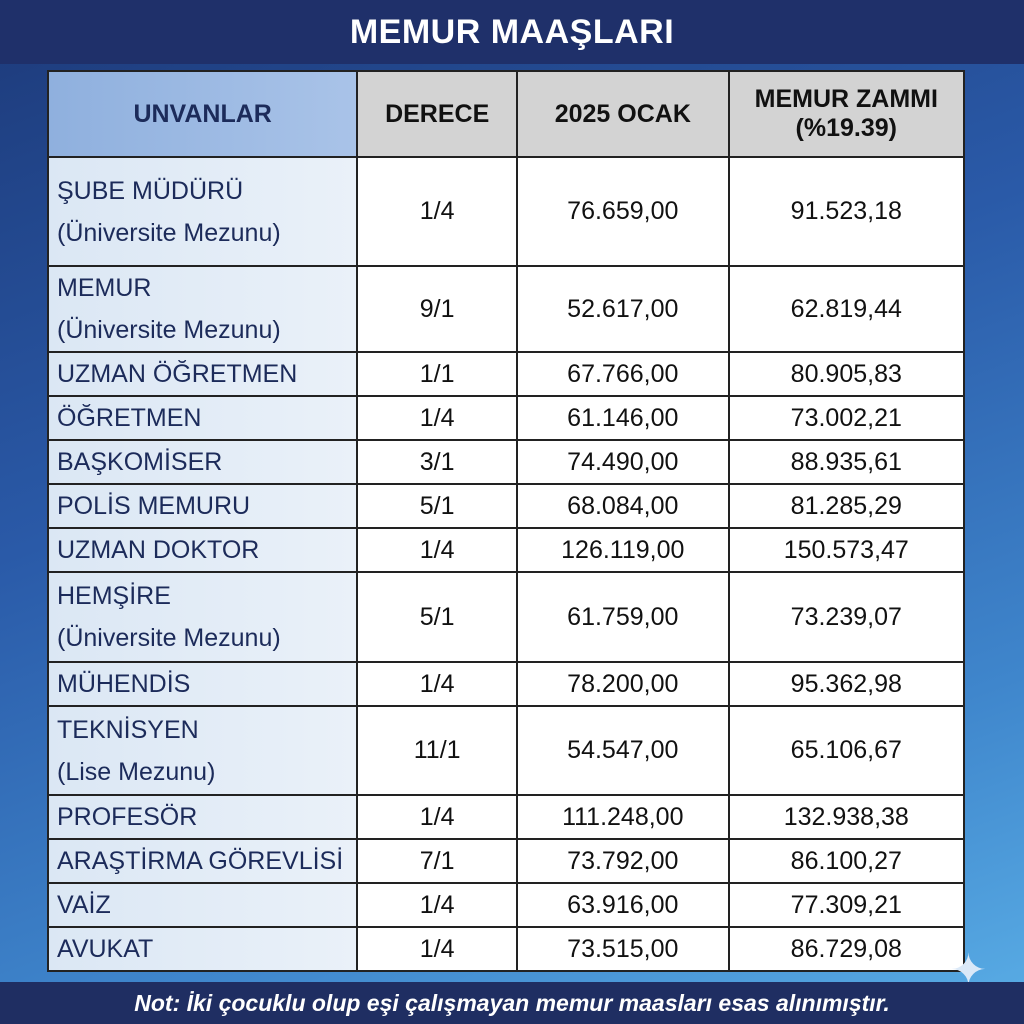 The image size is (1024, 1024). What do you see at coordinates (202, 905) in the screenshot?
I see `cell-unvan: VAİZ` at bounding box center [202, 905].